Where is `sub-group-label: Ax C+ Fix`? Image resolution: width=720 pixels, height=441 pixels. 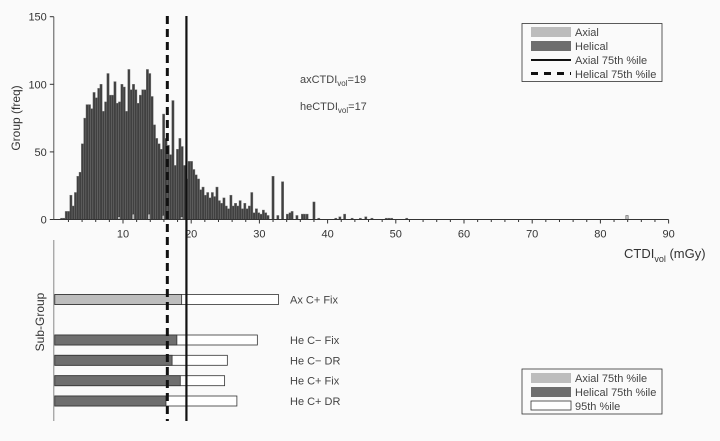 sub-group-label: Ax C+ Fix is located at coordinates (314, 301).